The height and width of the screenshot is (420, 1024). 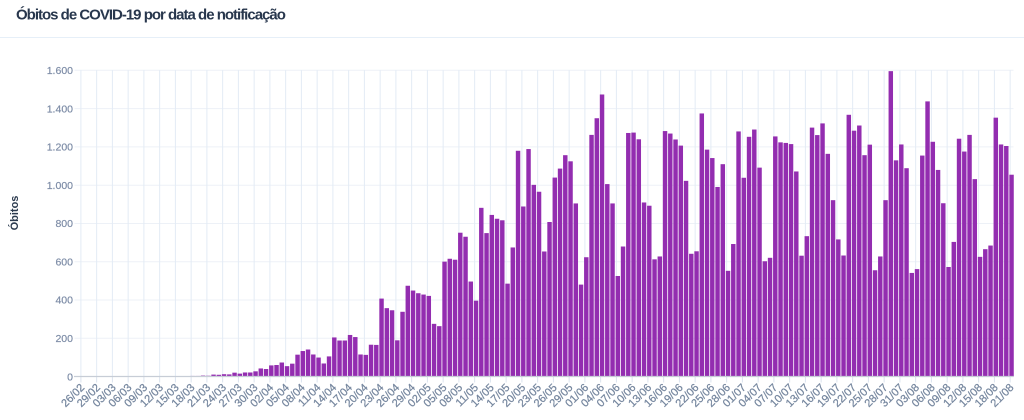 What do you see at coordinates (60, 109) in the screenshot?
I see `svg-text: 1.400` at bounding box center [60, 109].